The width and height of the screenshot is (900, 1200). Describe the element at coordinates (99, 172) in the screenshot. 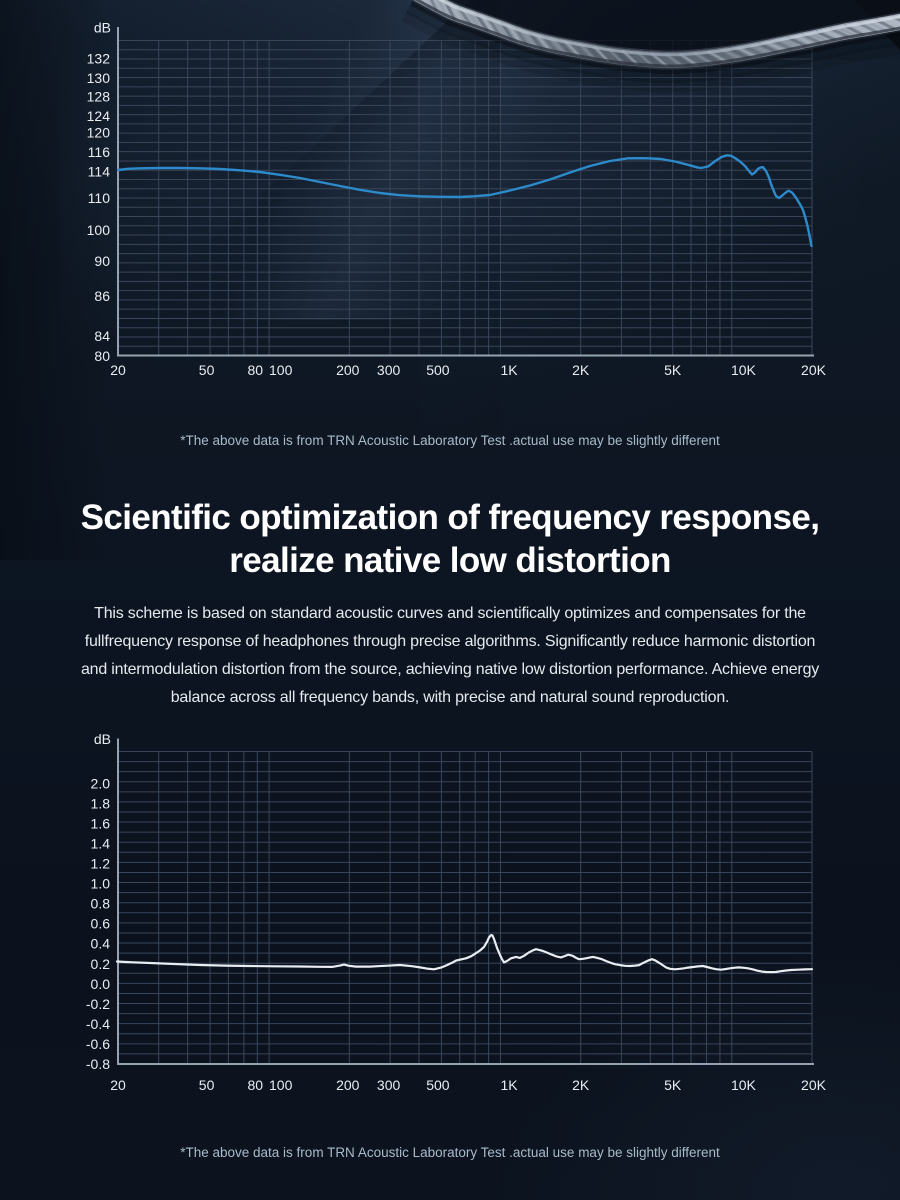

I see `svg-text: 114` at that location.